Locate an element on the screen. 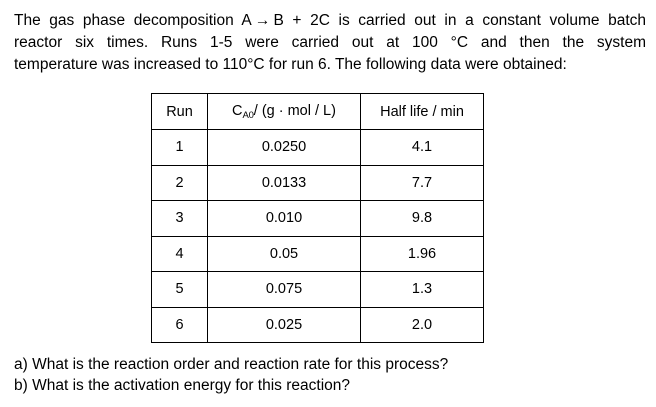  table-row: 5 0.075 1.3 is located at coordinates (317, 289).